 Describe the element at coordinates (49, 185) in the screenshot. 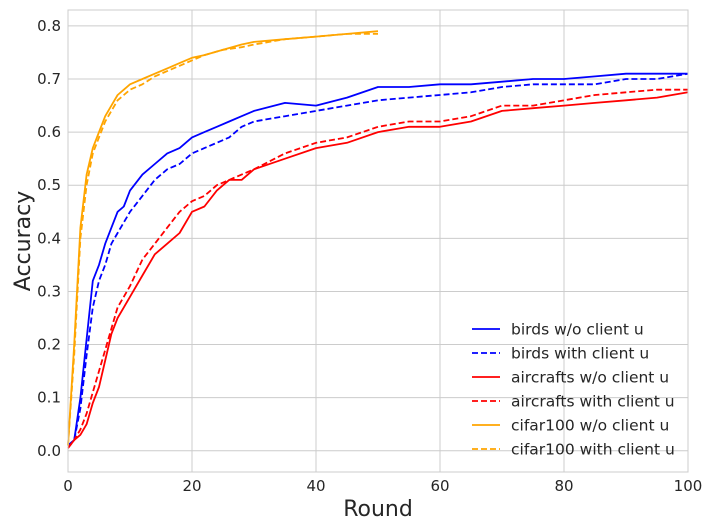

I see `y-tick-label: 0.5` at that location.